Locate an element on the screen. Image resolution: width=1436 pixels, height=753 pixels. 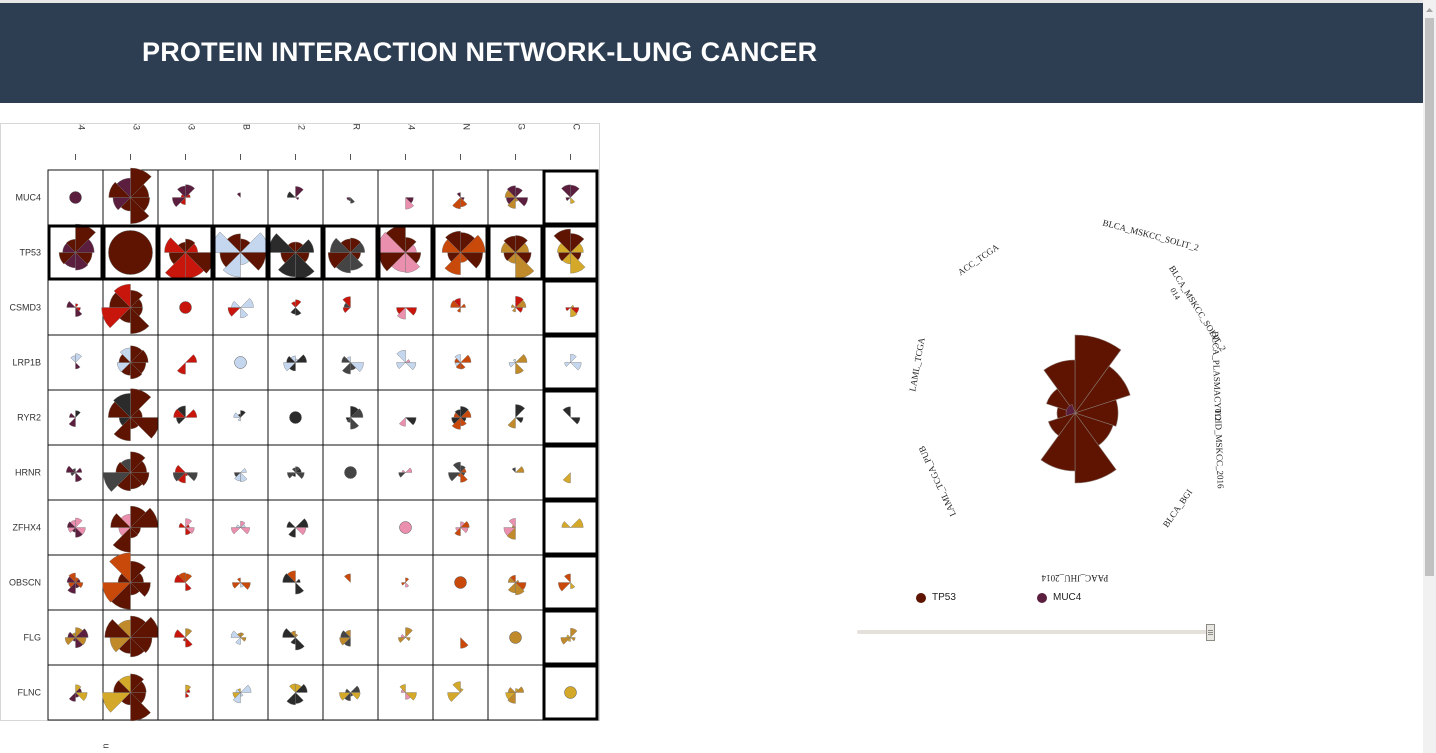
slider-track is located at coordinates (1033, 632).